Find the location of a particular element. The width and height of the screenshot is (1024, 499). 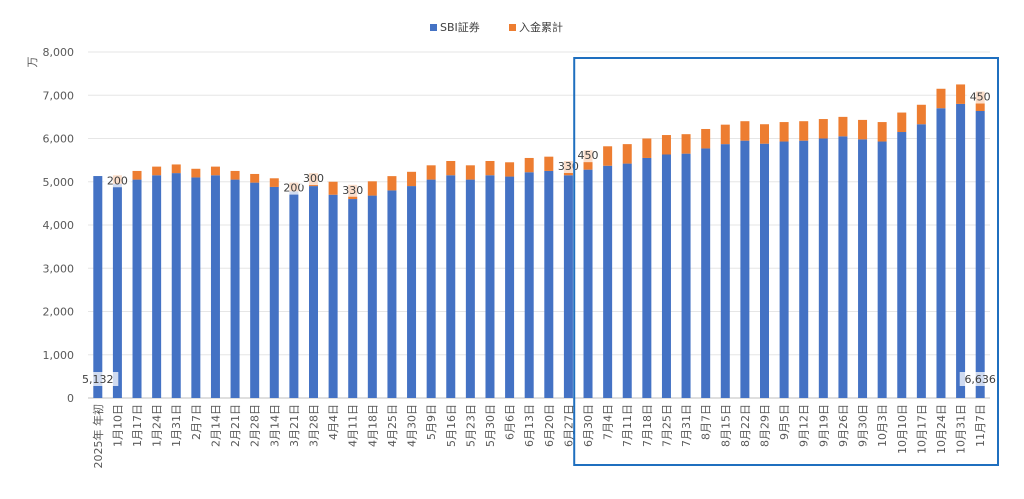

x-tick-label: 11月7日 is located at coordinates (980, 425).